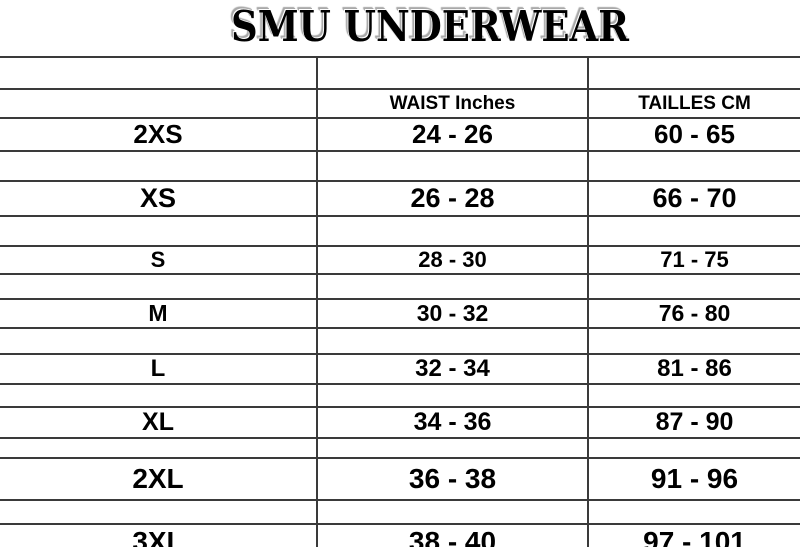 The height and width of the screenshot is (547, 800). I want to click on cm-cell: 81 - 86, so click(694, 368).